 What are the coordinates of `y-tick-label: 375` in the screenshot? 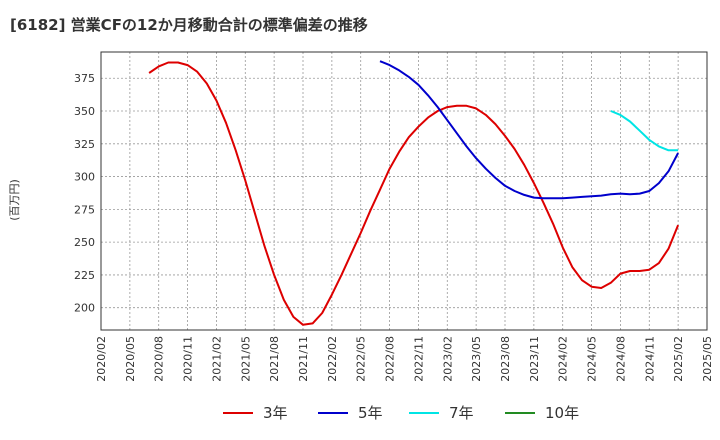 It's located at (84, 78).